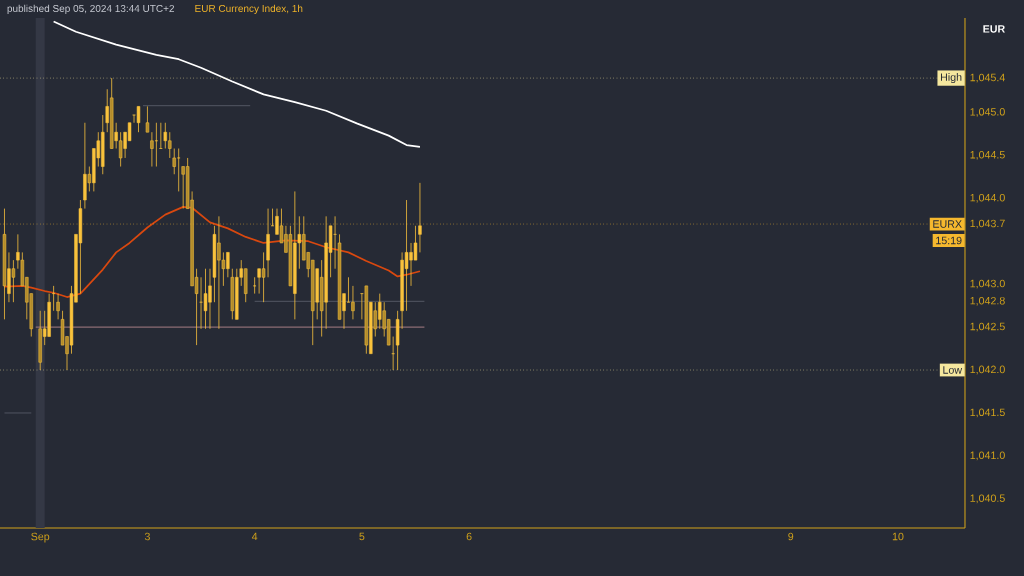 The width and height of the screenshot is (1024, 576). Describe the element at coordinates (987, 224) in the screenshot. I see `y-tick-label: 1,043.7` at that location.